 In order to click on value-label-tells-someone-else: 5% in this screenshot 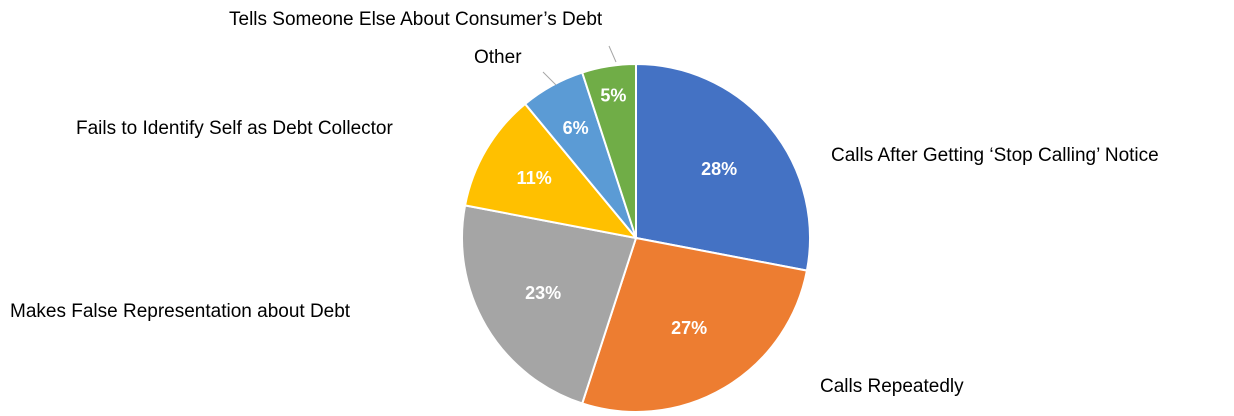, I will do `click(613, 95)`.